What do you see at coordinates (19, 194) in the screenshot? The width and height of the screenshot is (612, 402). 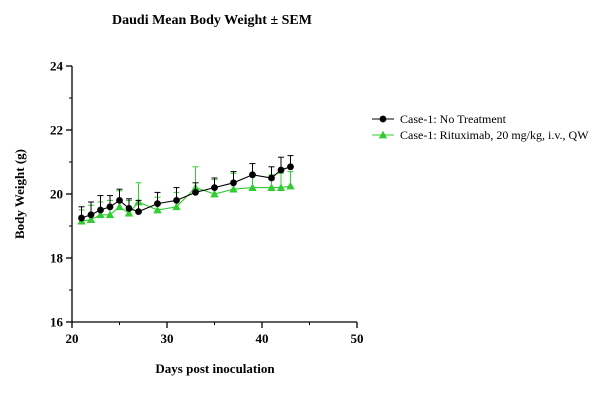 I see `y-axis-title: Body Weight (g)` at bounding box center [19, 194].